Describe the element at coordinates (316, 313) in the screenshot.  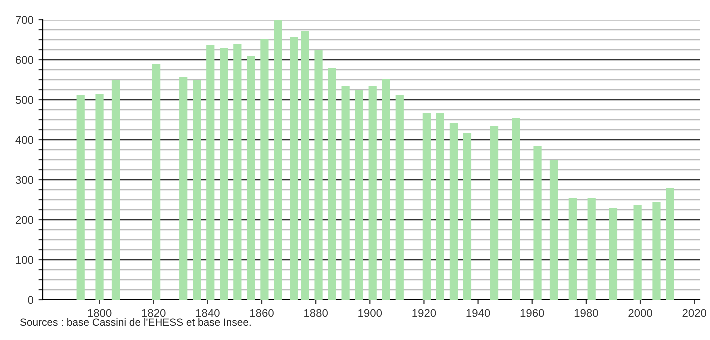
I see `x-tick-label: 1880` at that location.